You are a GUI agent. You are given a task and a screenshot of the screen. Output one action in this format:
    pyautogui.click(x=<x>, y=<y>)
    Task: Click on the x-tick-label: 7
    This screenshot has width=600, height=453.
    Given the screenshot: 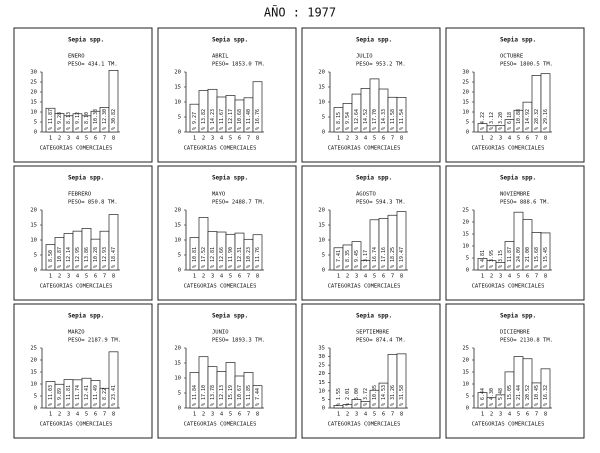 What is the action you would take?
    pyautogui.click(x=392, y=415)
    